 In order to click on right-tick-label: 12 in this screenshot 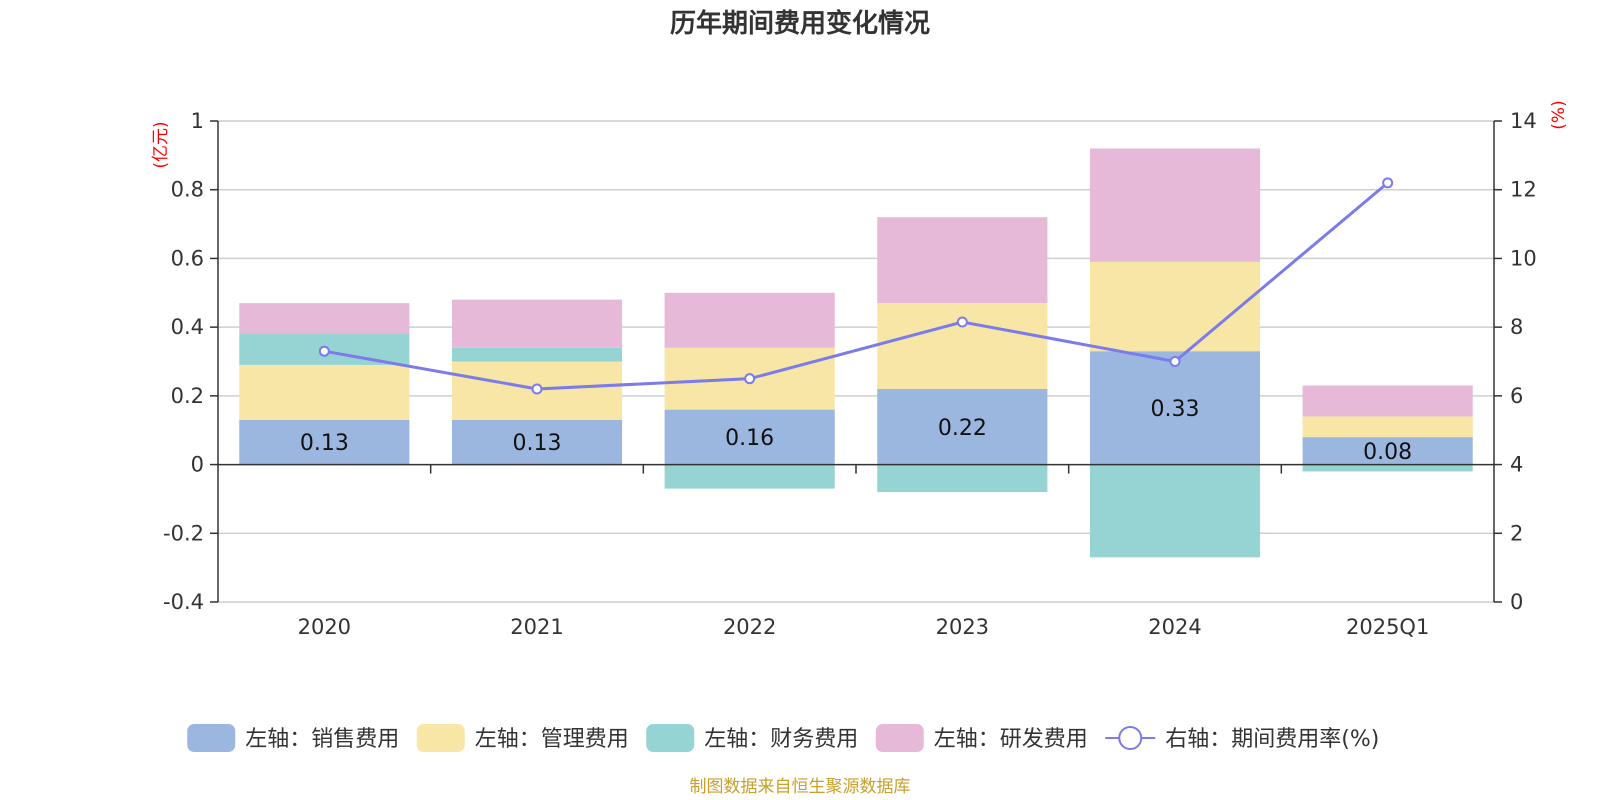, I will do `click(1523, 190)`.